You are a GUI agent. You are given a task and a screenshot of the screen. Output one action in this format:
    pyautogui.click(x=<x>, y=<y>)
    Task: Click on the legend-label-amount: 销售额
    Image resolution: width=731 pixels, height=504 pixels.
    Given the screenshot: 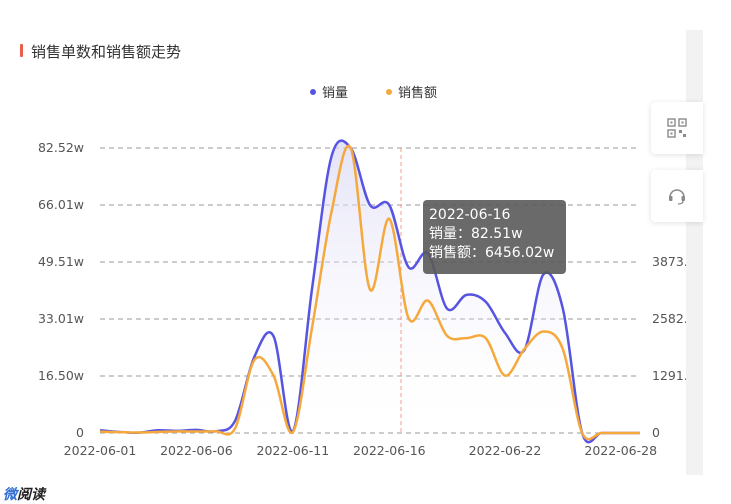 What is the action you would take?
    pyautogui.click(x=417, y=93)
    